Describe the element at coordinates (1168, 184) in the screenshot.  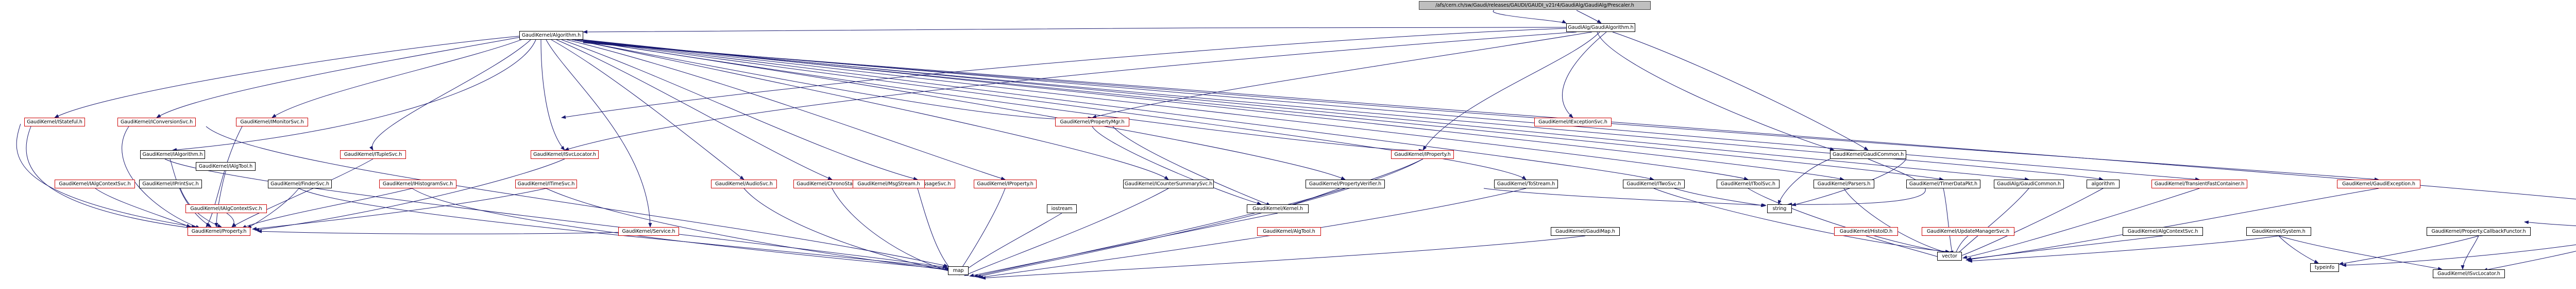
I see `node-gaudikernel-icountersummarysvc: GaudiKernel/ICounterSummarySvc.h` at that location.